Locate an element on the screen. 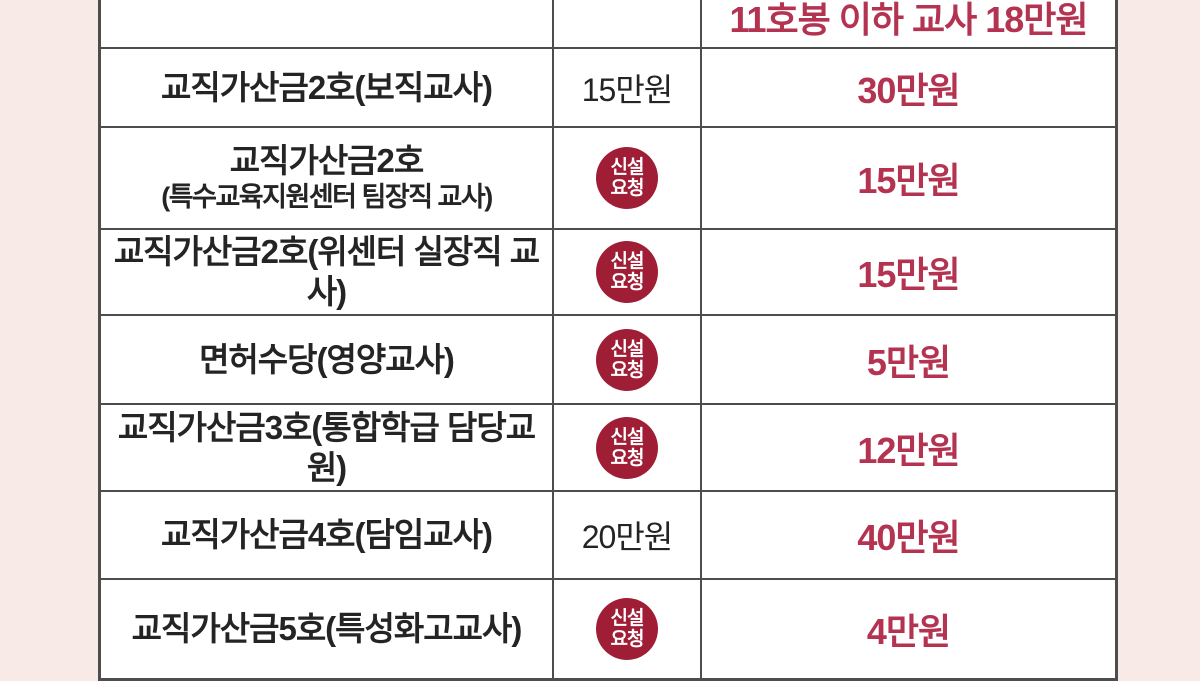  current-amount-cell: 15만원 is located at coordinates (628, 87).